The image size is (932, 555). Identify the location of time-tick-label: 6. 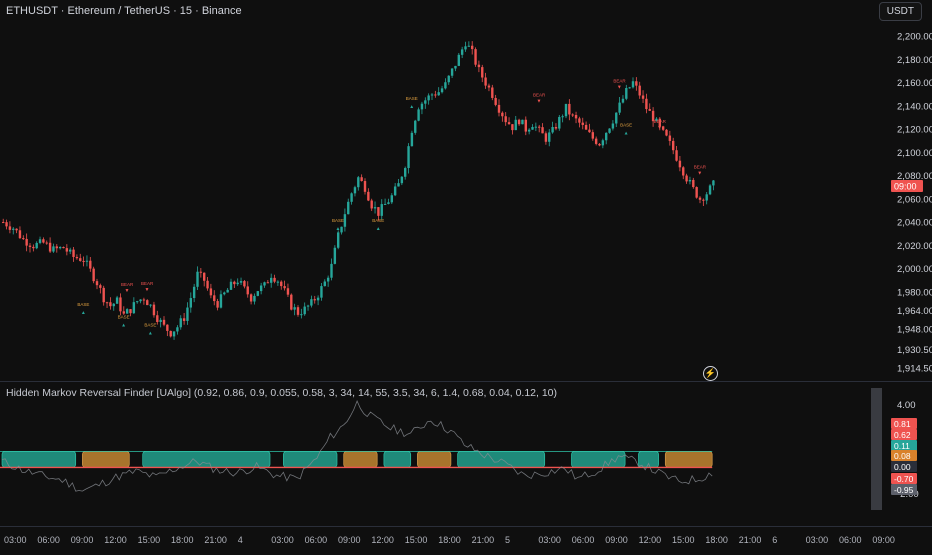
(774, 540).